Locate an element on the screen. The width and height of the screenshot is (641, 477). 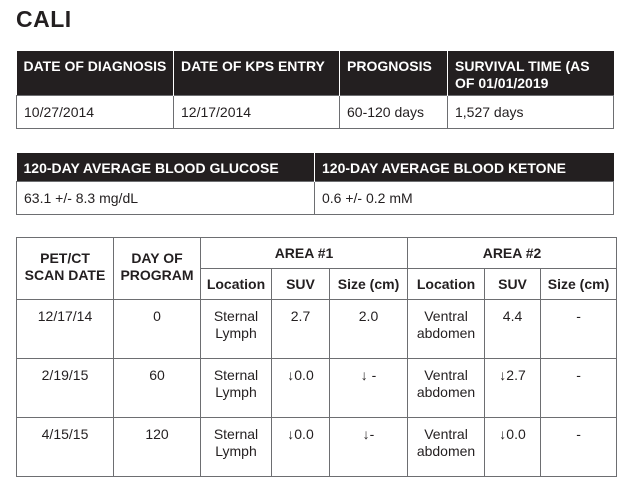
header-day-of-program: DAY OF PROGRAM is located at coordinates (157, 268).